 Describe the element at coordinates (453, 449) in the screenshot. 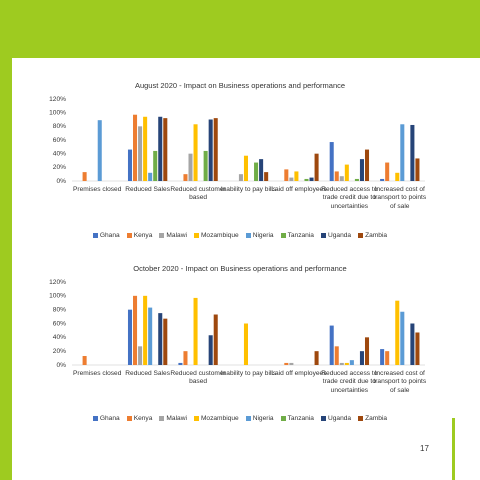

I see `page-bar` at that location.